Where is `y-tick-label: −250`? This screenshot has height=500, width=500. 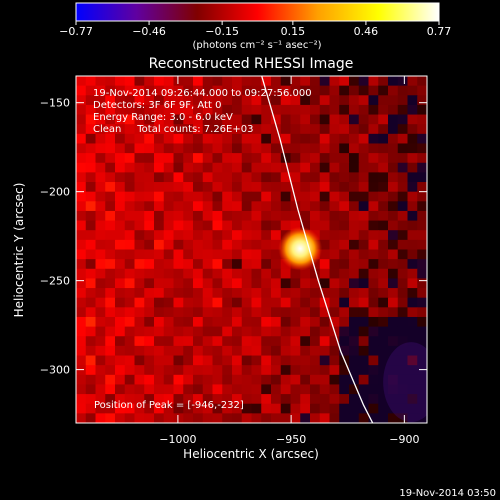 y-tick-label: −250 is located at coordinates (55, 281).